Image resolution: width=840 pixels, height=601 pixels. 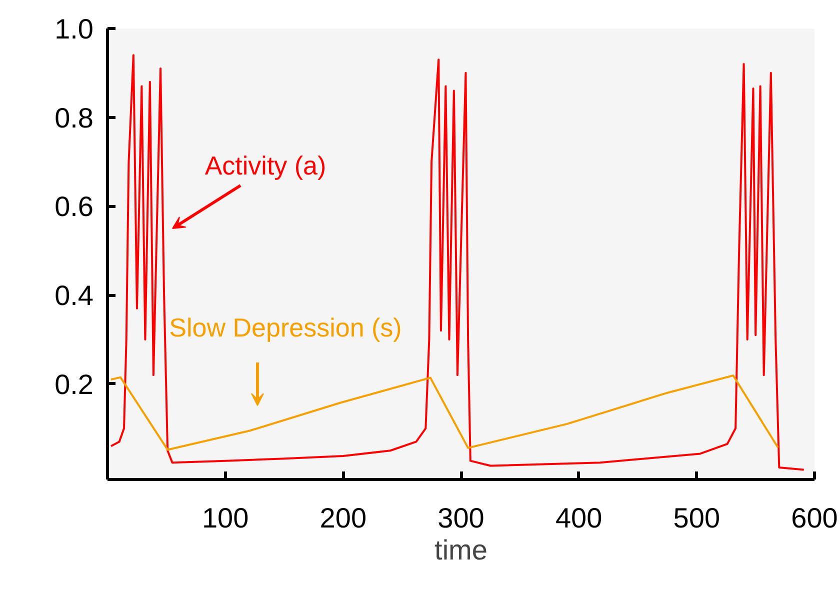 What do you see at coordinates (285, 327) in the screenshot?
I see `annotation: Slow Depression (s)` at bounding box center [285, 327].